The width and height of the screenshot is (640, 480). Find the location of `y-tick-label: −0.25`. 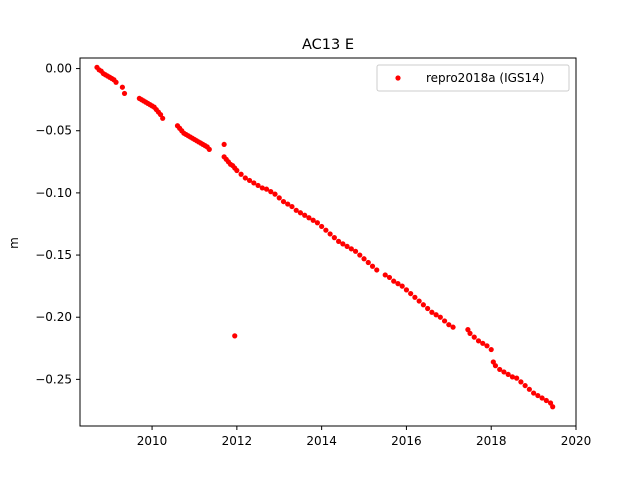

y-tick-label: −0.25 is located at coordinates (53, 379).